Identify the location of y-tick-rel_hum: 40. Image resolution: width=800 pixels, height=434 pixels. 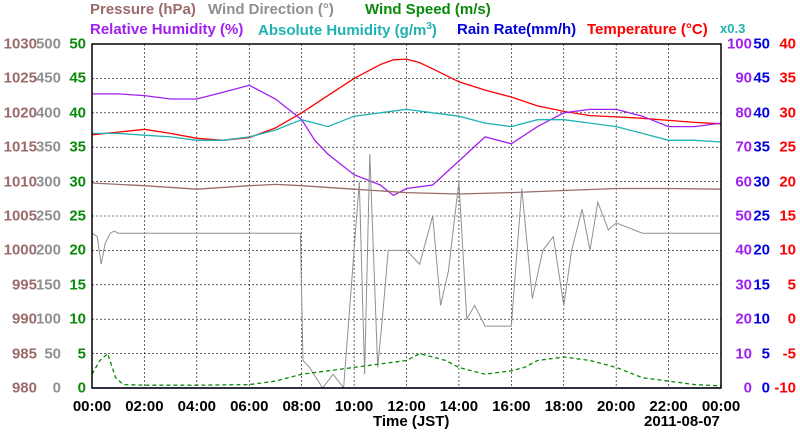
(743, 250).